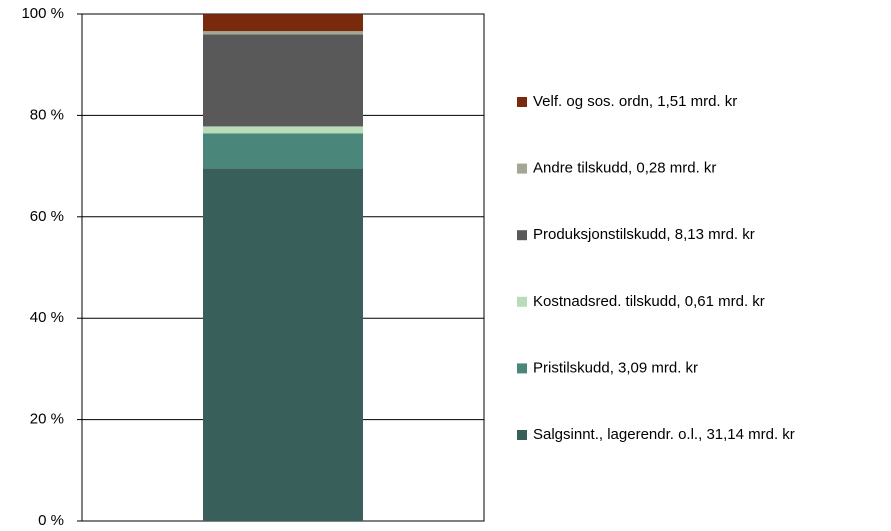  What do you see at coordinates (649, 301) in the screenshot?
I see `legend-label: Kostnadsred. tilskudd, 0,61 mrd. kr` at bounding box center [649, 301].